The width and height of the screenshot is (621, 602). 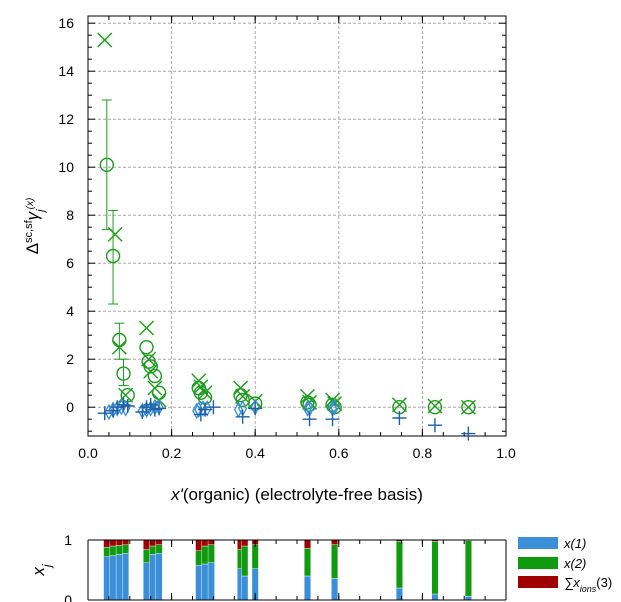 I want to click on y-tick-label: 0, so click(x=70, y=407).